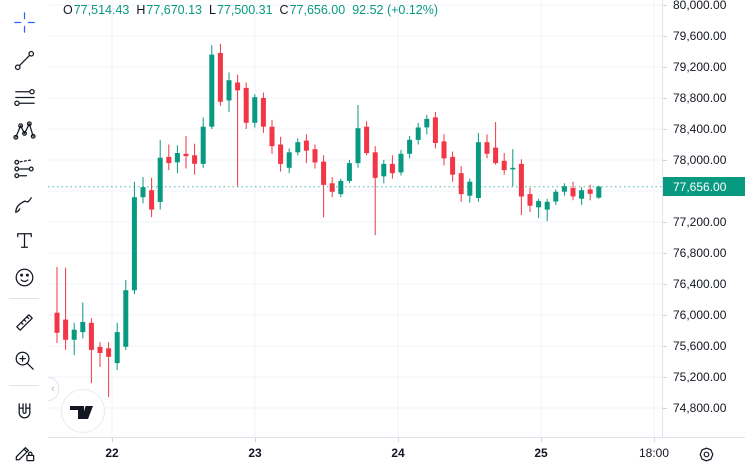  I want to click on emoji-icon, so click(24, 277).